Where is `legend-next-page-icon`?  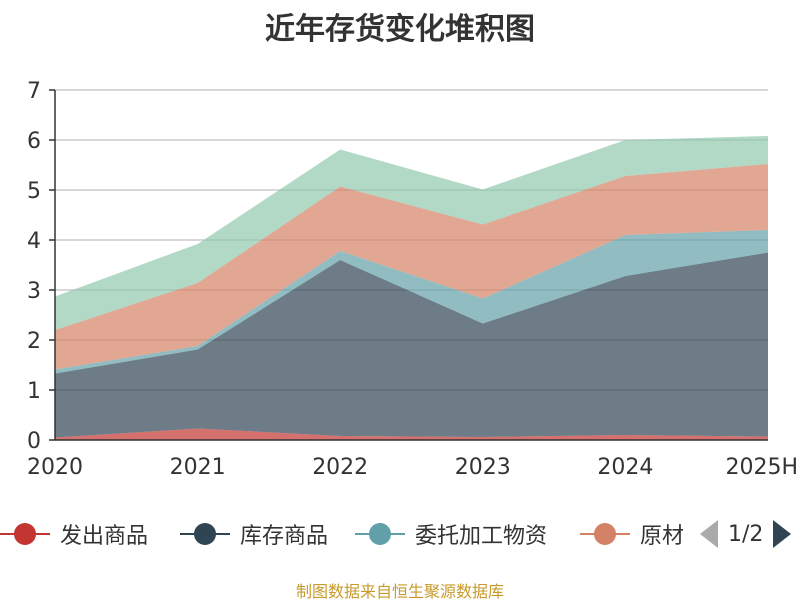
legend-next-page-icon is located at coordinates (782, 534).